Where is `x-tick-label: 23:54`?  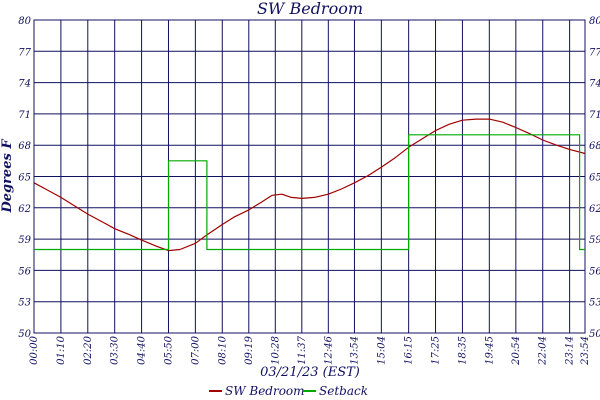 x-tick-label: 23:54 is located at coordinates (585, 351).